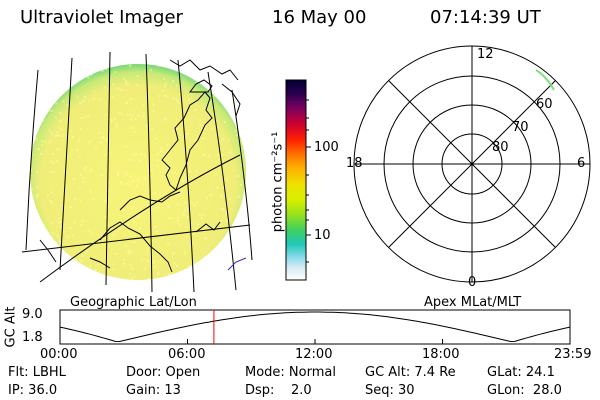  I want to click on info-glon: GLon: 28.0, so click(524, 390).